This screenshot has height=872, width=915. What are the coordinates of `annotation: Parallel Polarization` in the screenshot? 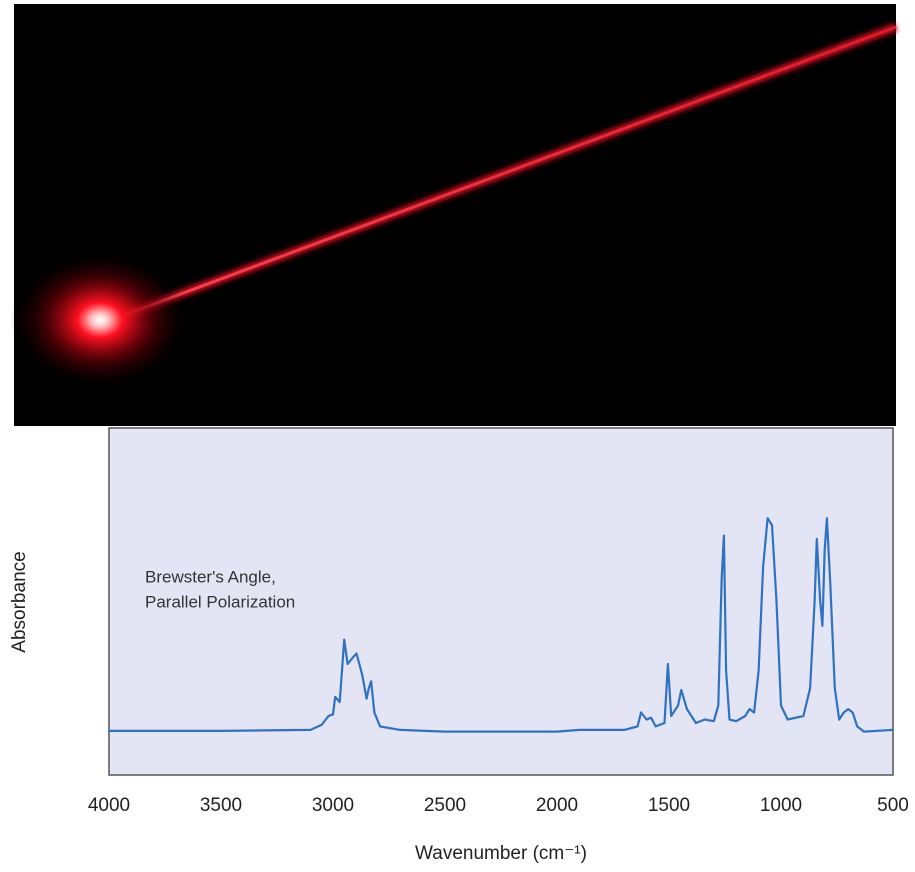 It's located at (220, 601).